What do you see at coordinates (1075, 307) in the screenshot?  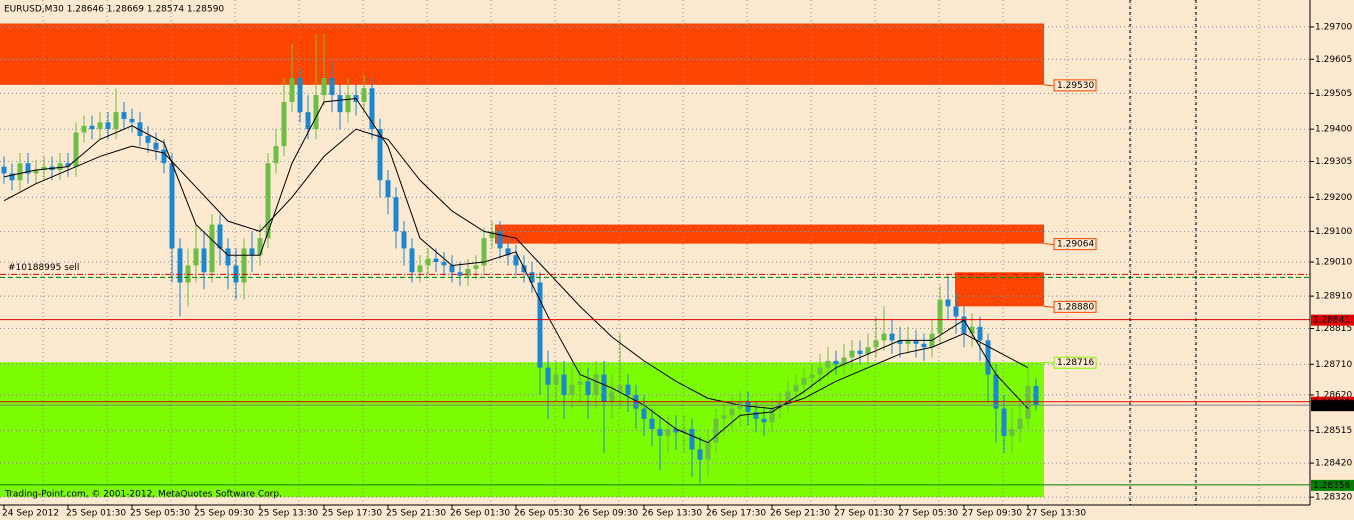 I see `zone-label: 1.28880` at bounding box center [1075, 307].